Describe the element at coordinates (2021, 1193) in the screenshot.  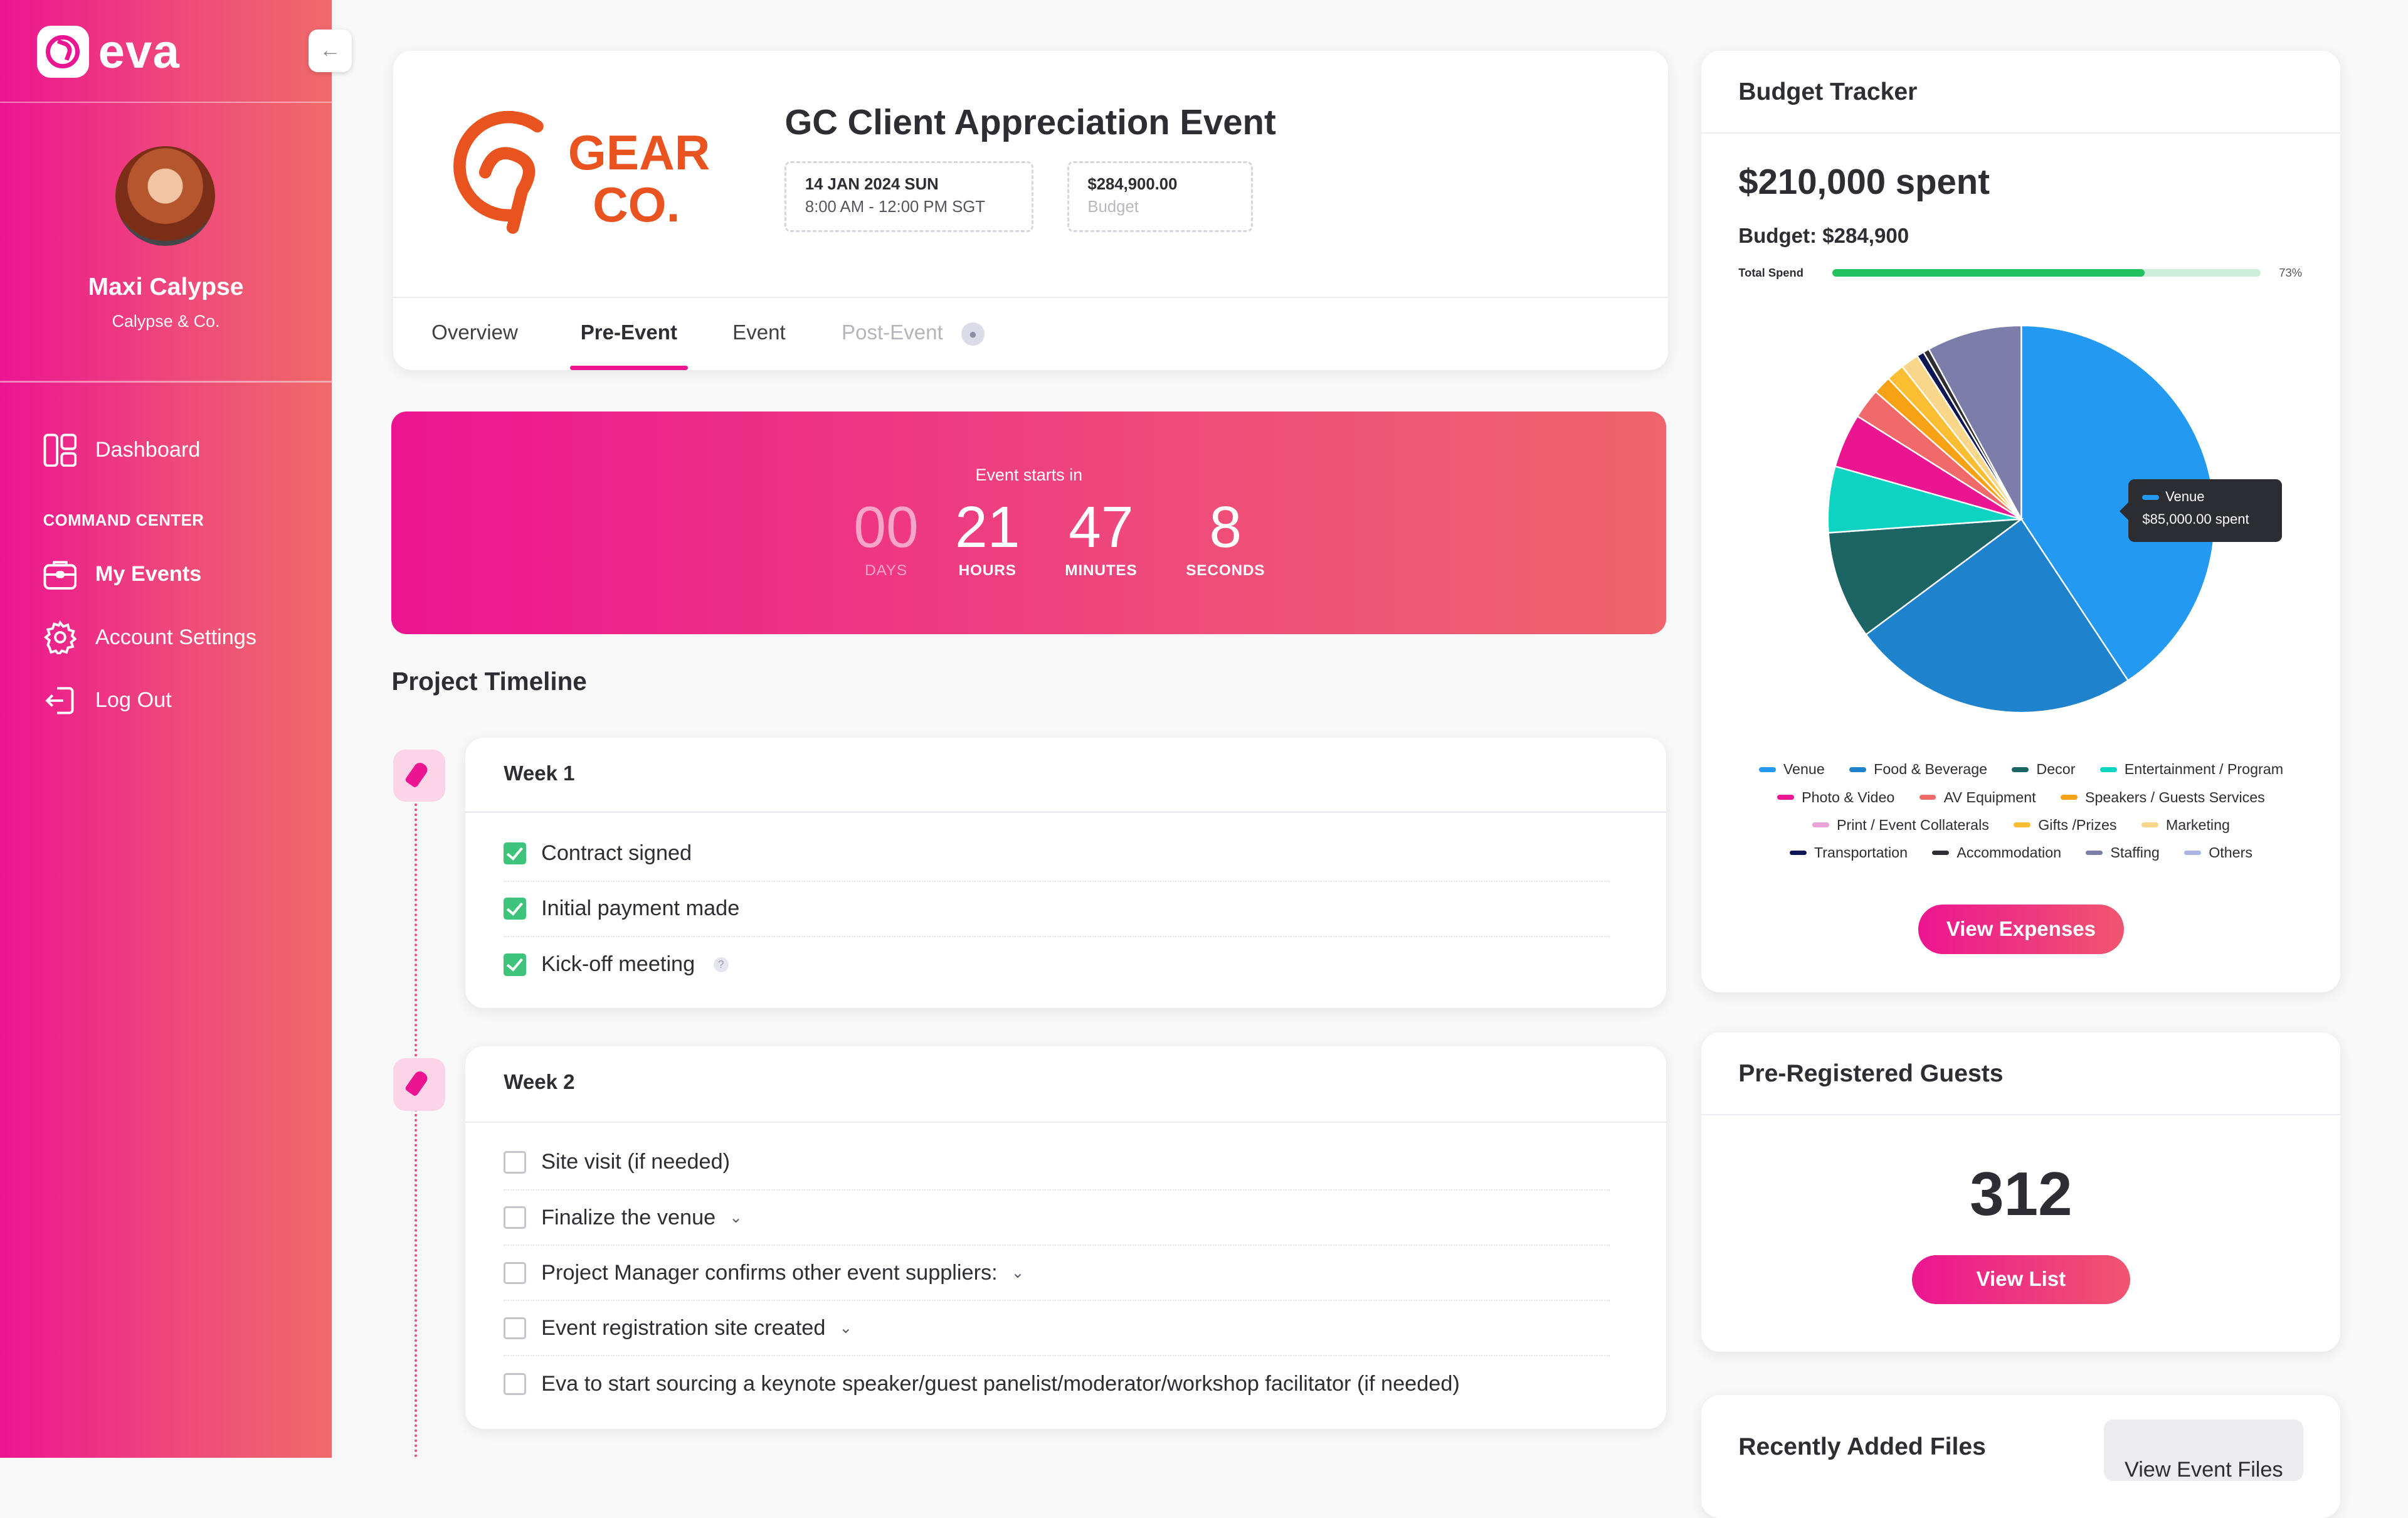
I see `guests-count: 312` at that location.